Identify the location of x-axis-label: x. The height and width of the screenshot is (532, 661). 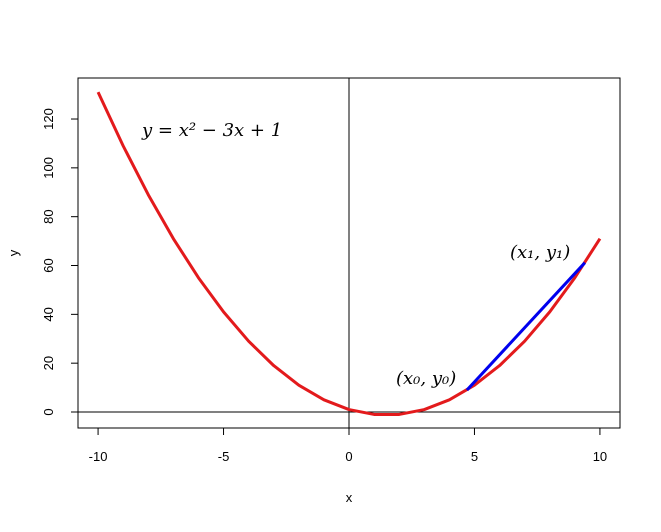
(349, 497).